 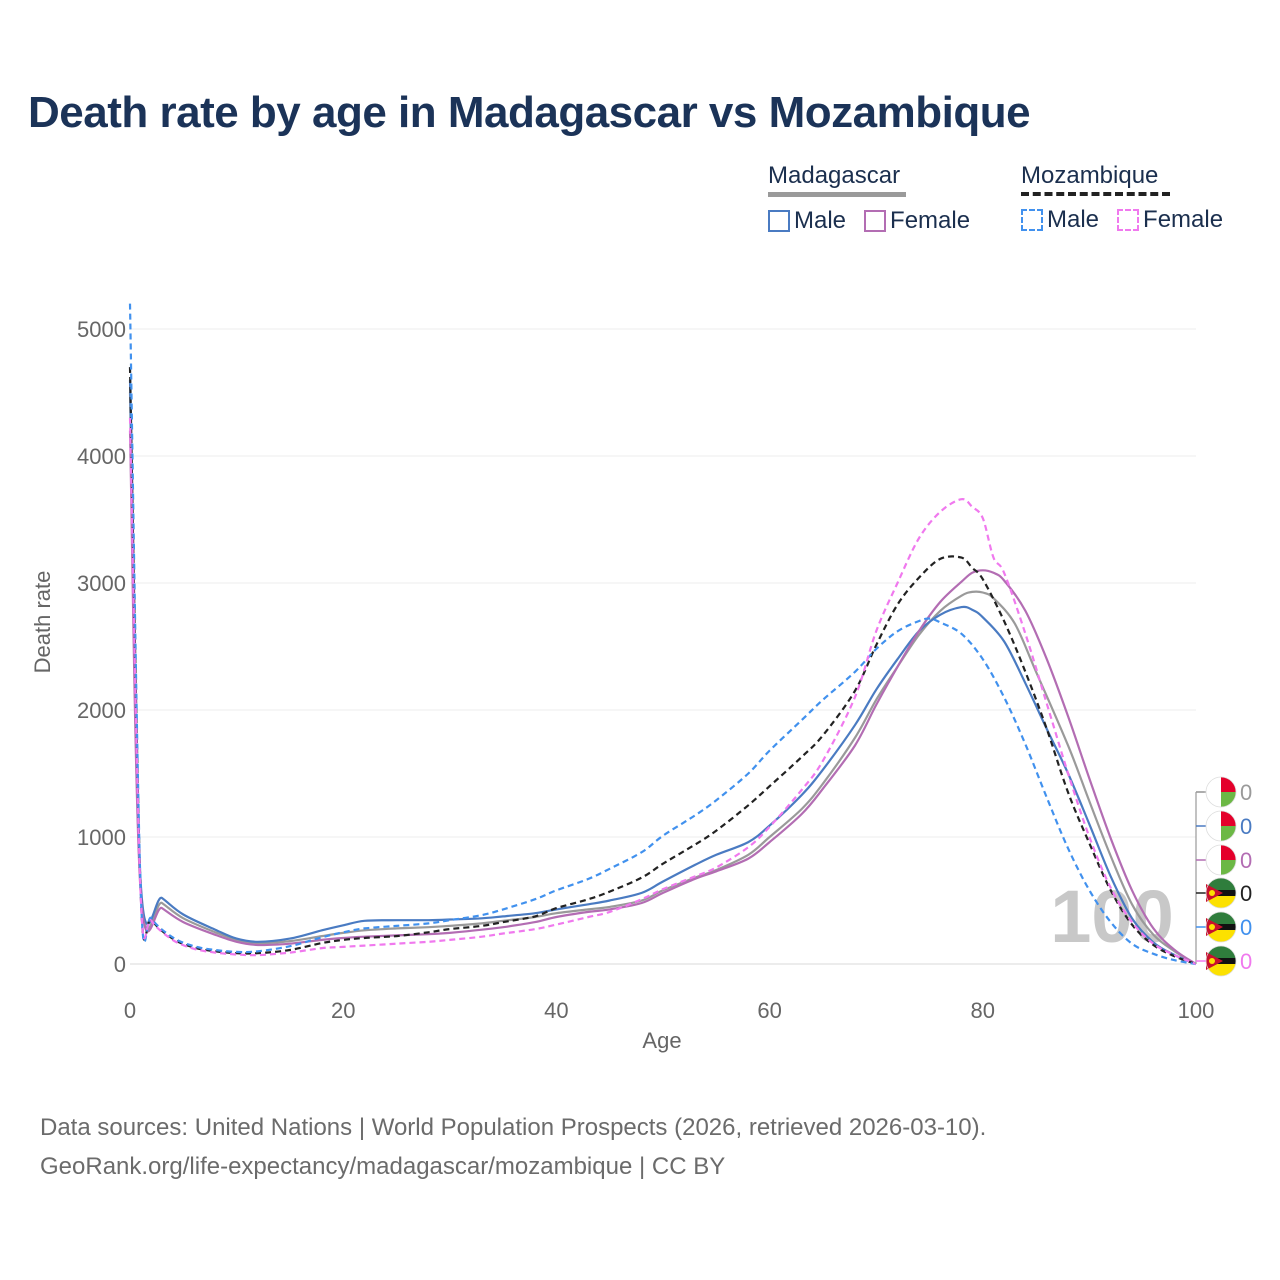 I want to click on y-tick-label: 2000, so click(x=101, y=710).